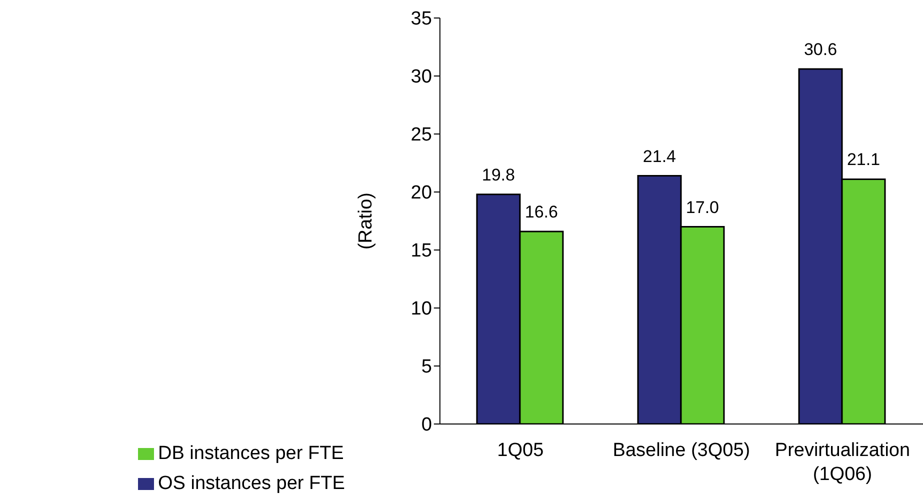 The width and height of the screenshot is (923, 499). I want to click on data-label: 30.6, so click(821, 50).